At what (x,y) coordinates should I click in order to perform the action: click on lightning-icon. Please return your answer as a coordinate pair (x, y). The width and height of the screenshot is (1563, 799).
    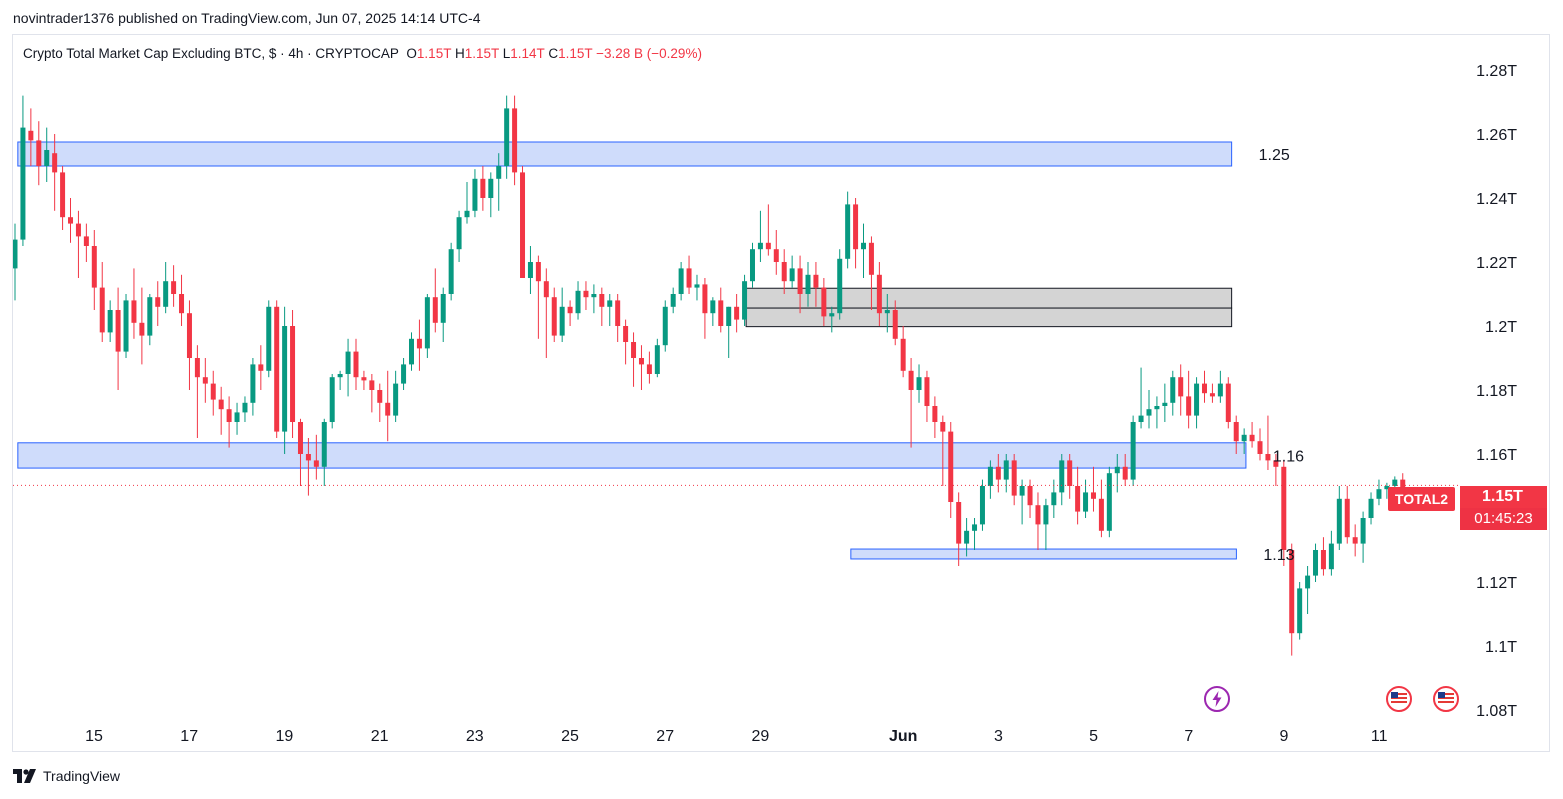
    Looking at the image, I should click on (1217, 699).